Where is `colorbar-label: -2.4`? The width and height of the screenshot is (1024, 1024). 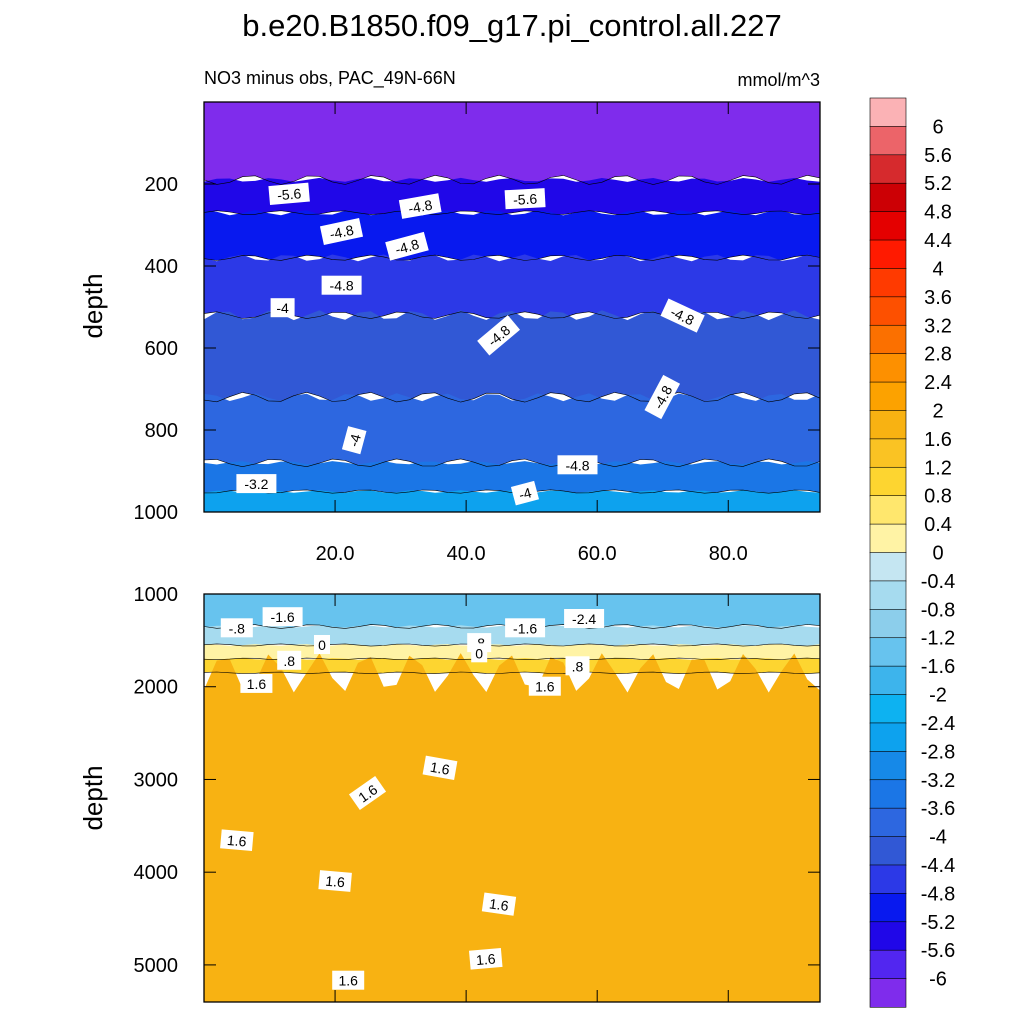 colorbar-label: -2.4 is located at coordinates (938, 724).